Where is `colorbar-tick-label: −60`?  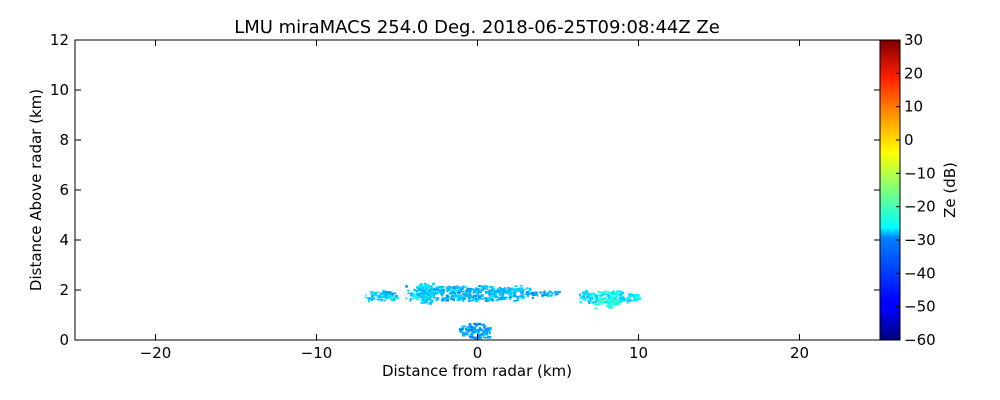
colorbar-tick-label: −60 is located at coordinates (920, 340).